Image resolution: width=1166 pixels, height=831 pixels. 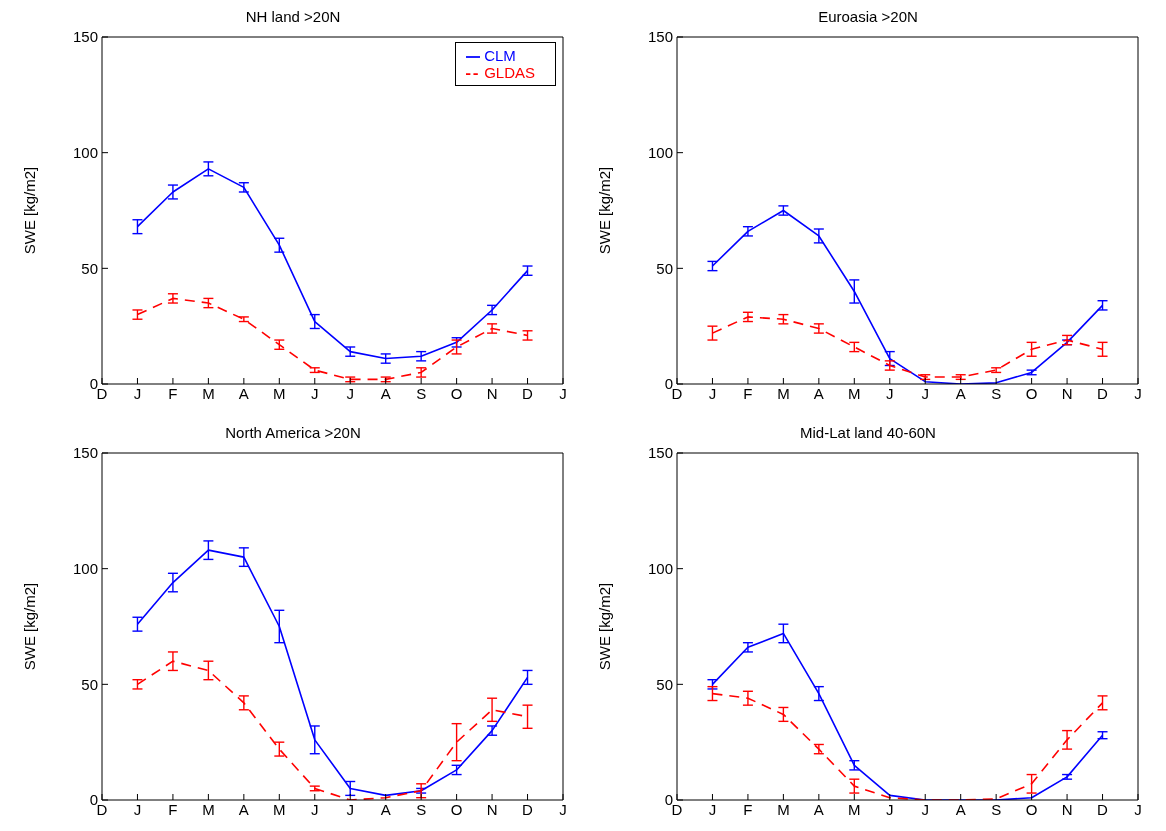 I want to click on legend-label: GLDAS, so click(x=509, y=73).